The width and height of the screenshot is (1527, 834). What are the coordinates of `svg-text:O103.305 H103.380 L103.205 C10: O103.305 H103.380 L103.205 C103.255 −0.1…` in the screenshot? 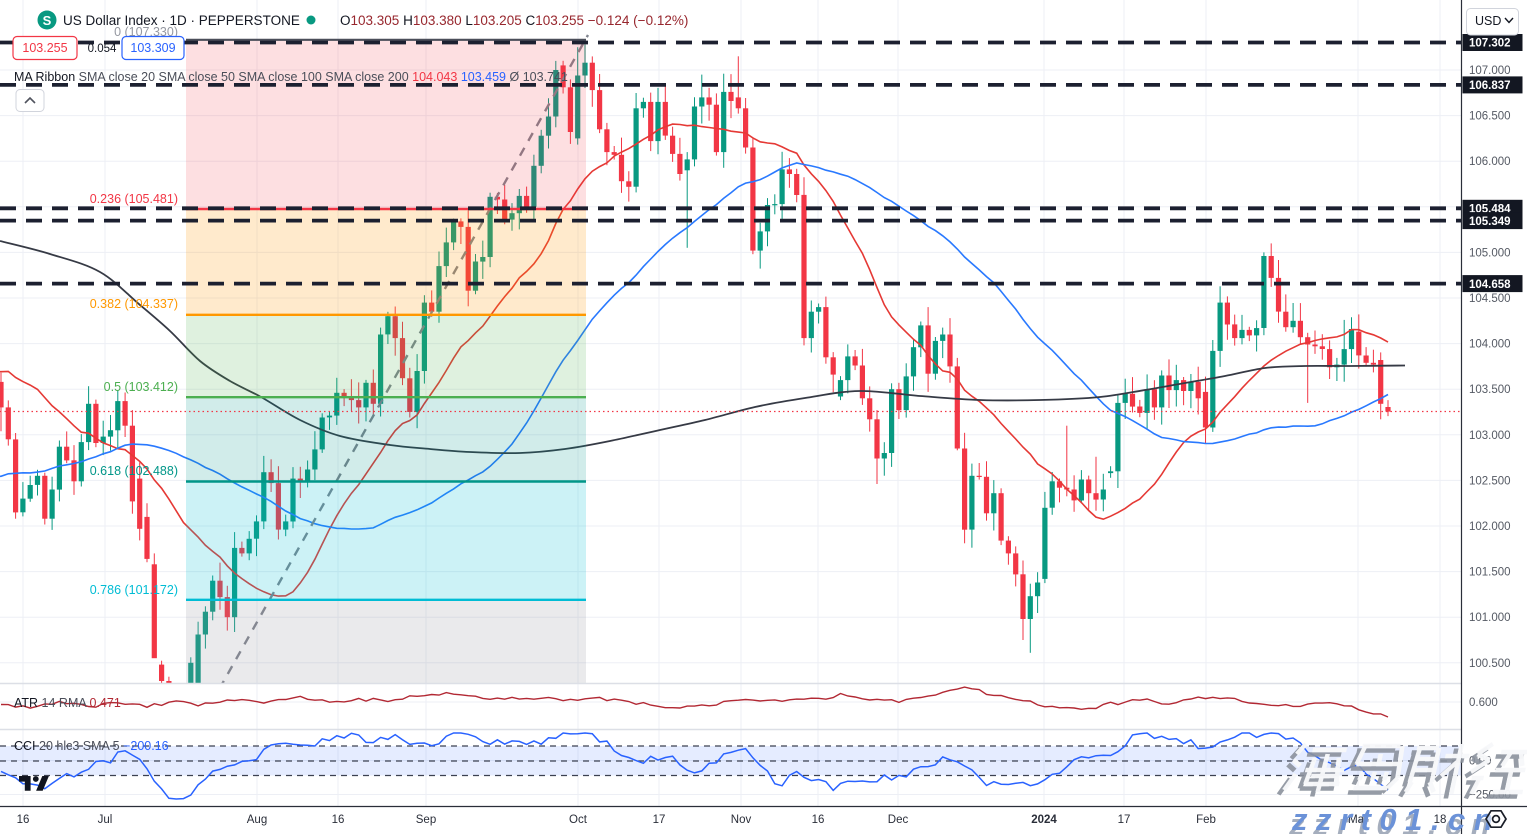 It's located at (514, 20).